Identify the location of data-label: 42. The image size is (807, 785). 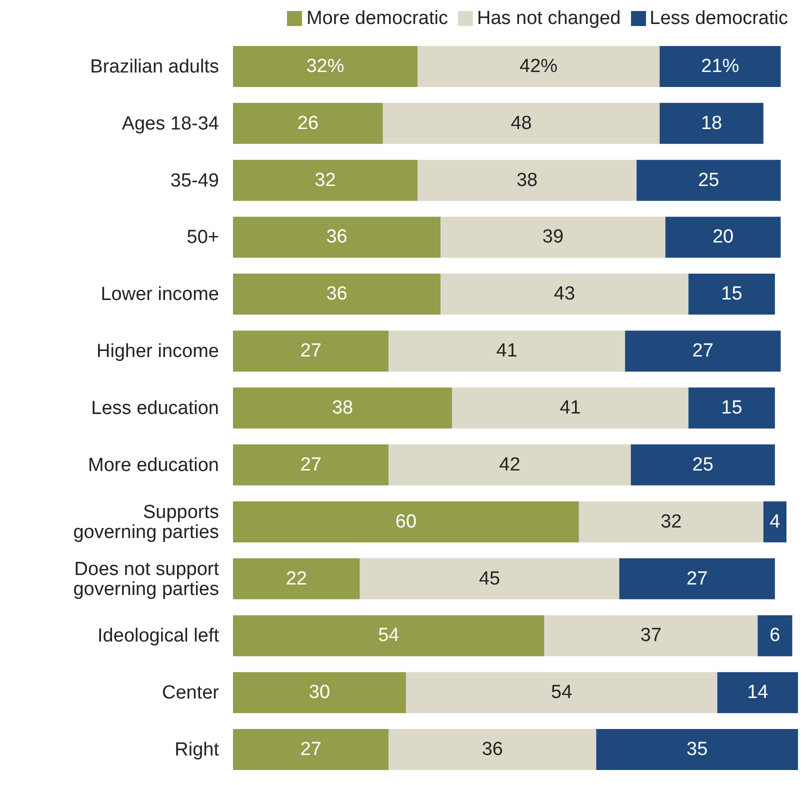
(509, 465).